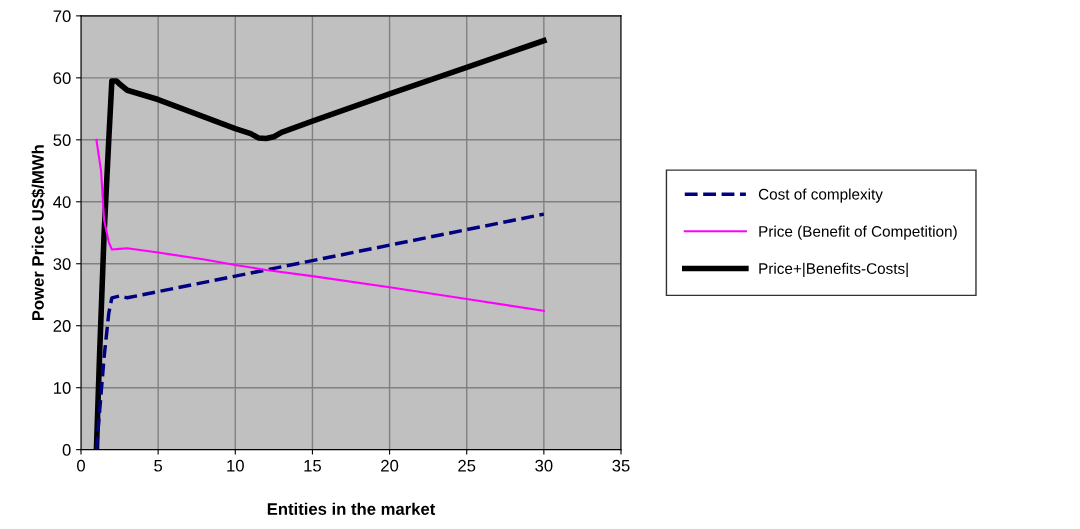  I want to click on x-tick-label: 0, so click(81, 465).